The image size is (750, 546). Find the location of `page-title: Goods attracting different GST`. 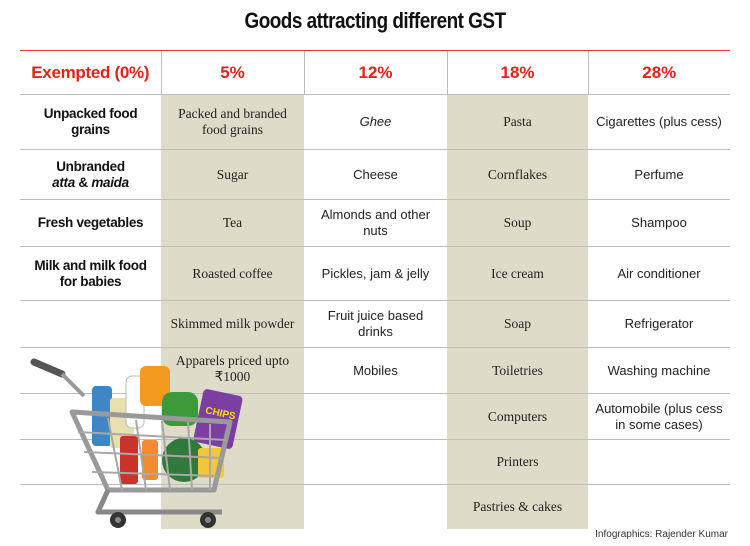

page-title: Goods attracting different GST is located at coordinates (375, 20).